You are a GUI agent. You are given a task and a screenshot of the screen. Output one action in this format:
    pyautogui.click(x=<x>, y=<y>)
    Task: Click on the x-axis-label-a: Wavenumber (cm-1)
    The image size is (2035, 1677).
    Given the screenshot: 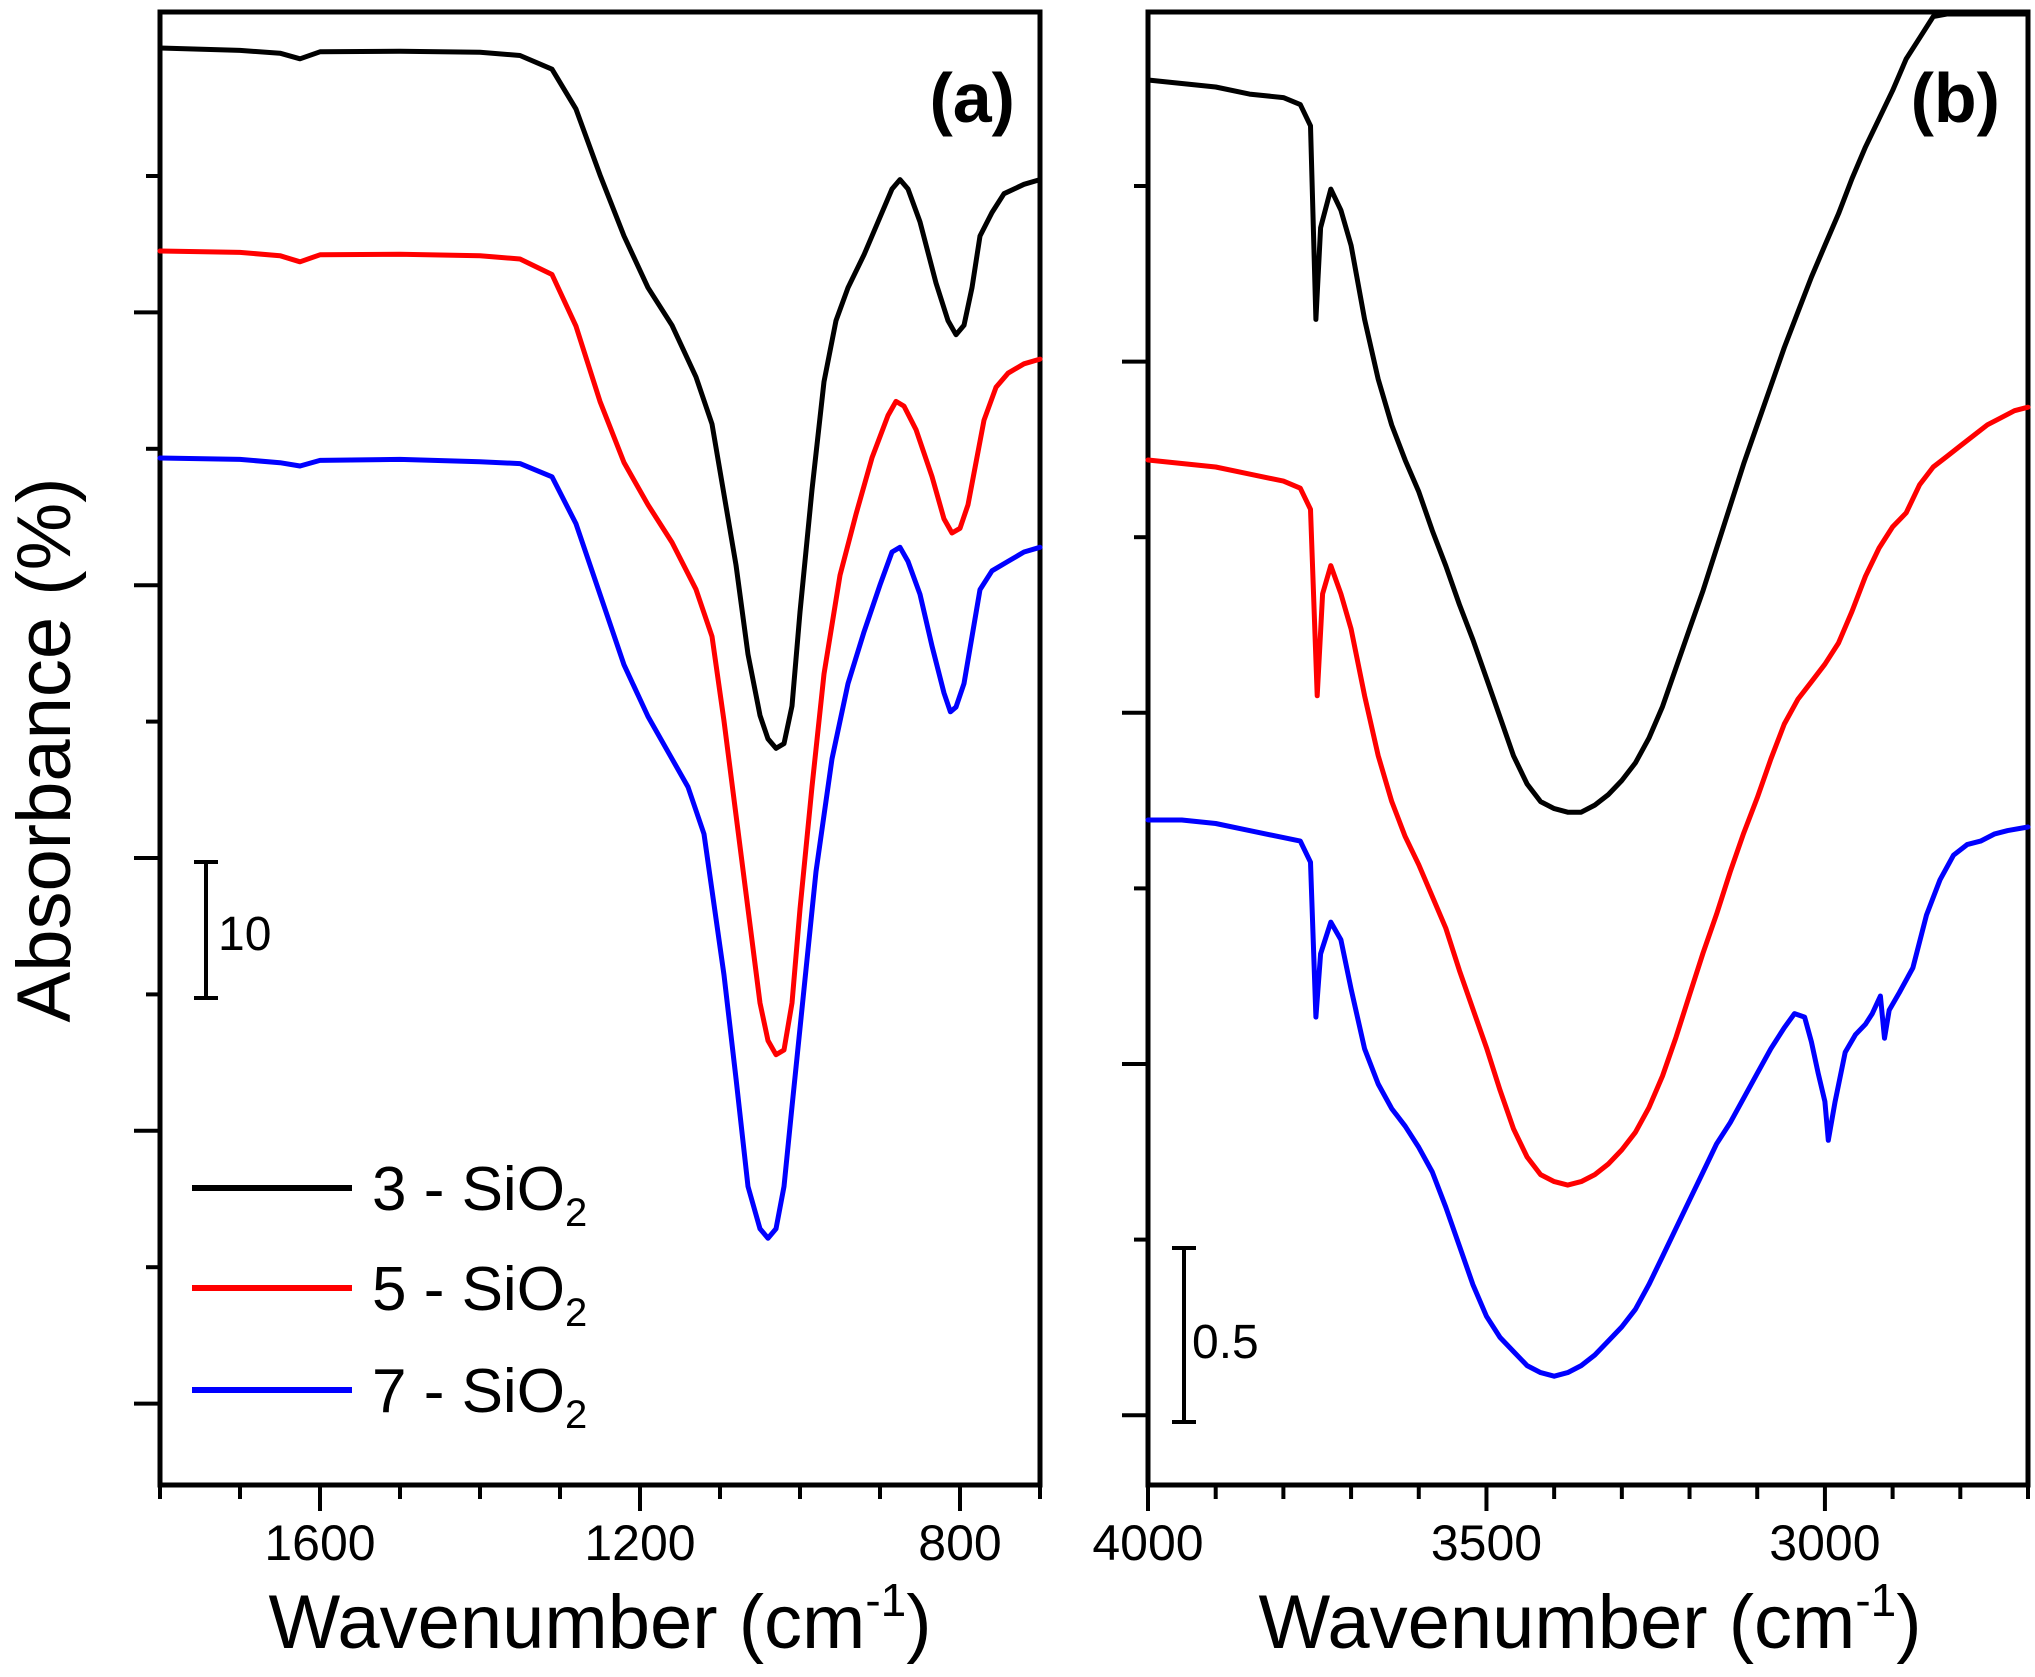 What is the action you would take?
    pyautogui.click(x=599, y=1619)
    